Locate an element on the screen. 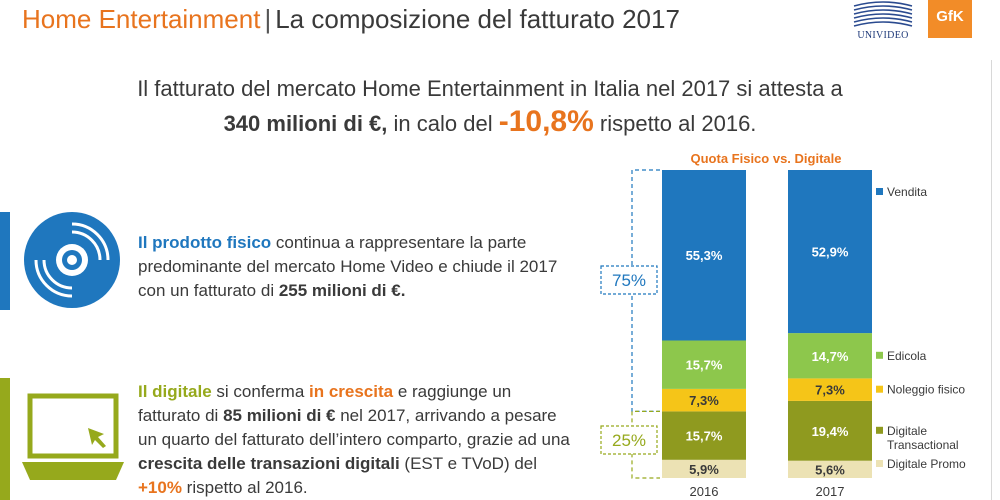 Image resolution: width=1000 pixels, height=500 pixels. digitale-pct: +10% is located at coordinates (160, 487).